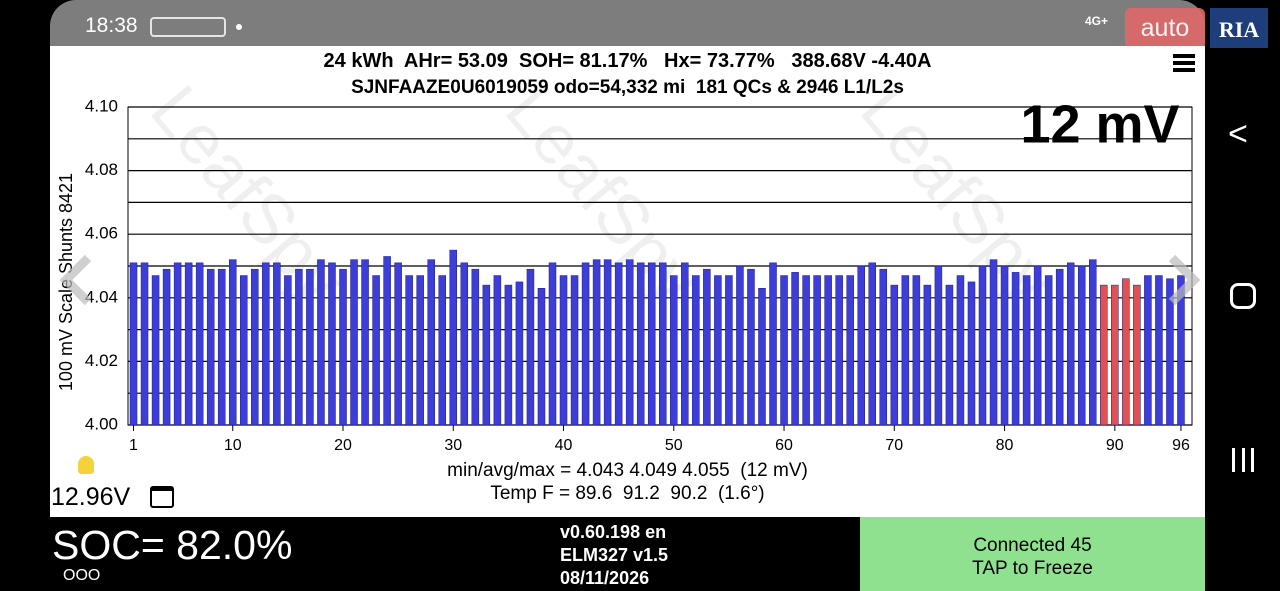  I want to click on stats-line: Temp F = 89.6 91.2 90.2 (1.6°), so click(627, 493).